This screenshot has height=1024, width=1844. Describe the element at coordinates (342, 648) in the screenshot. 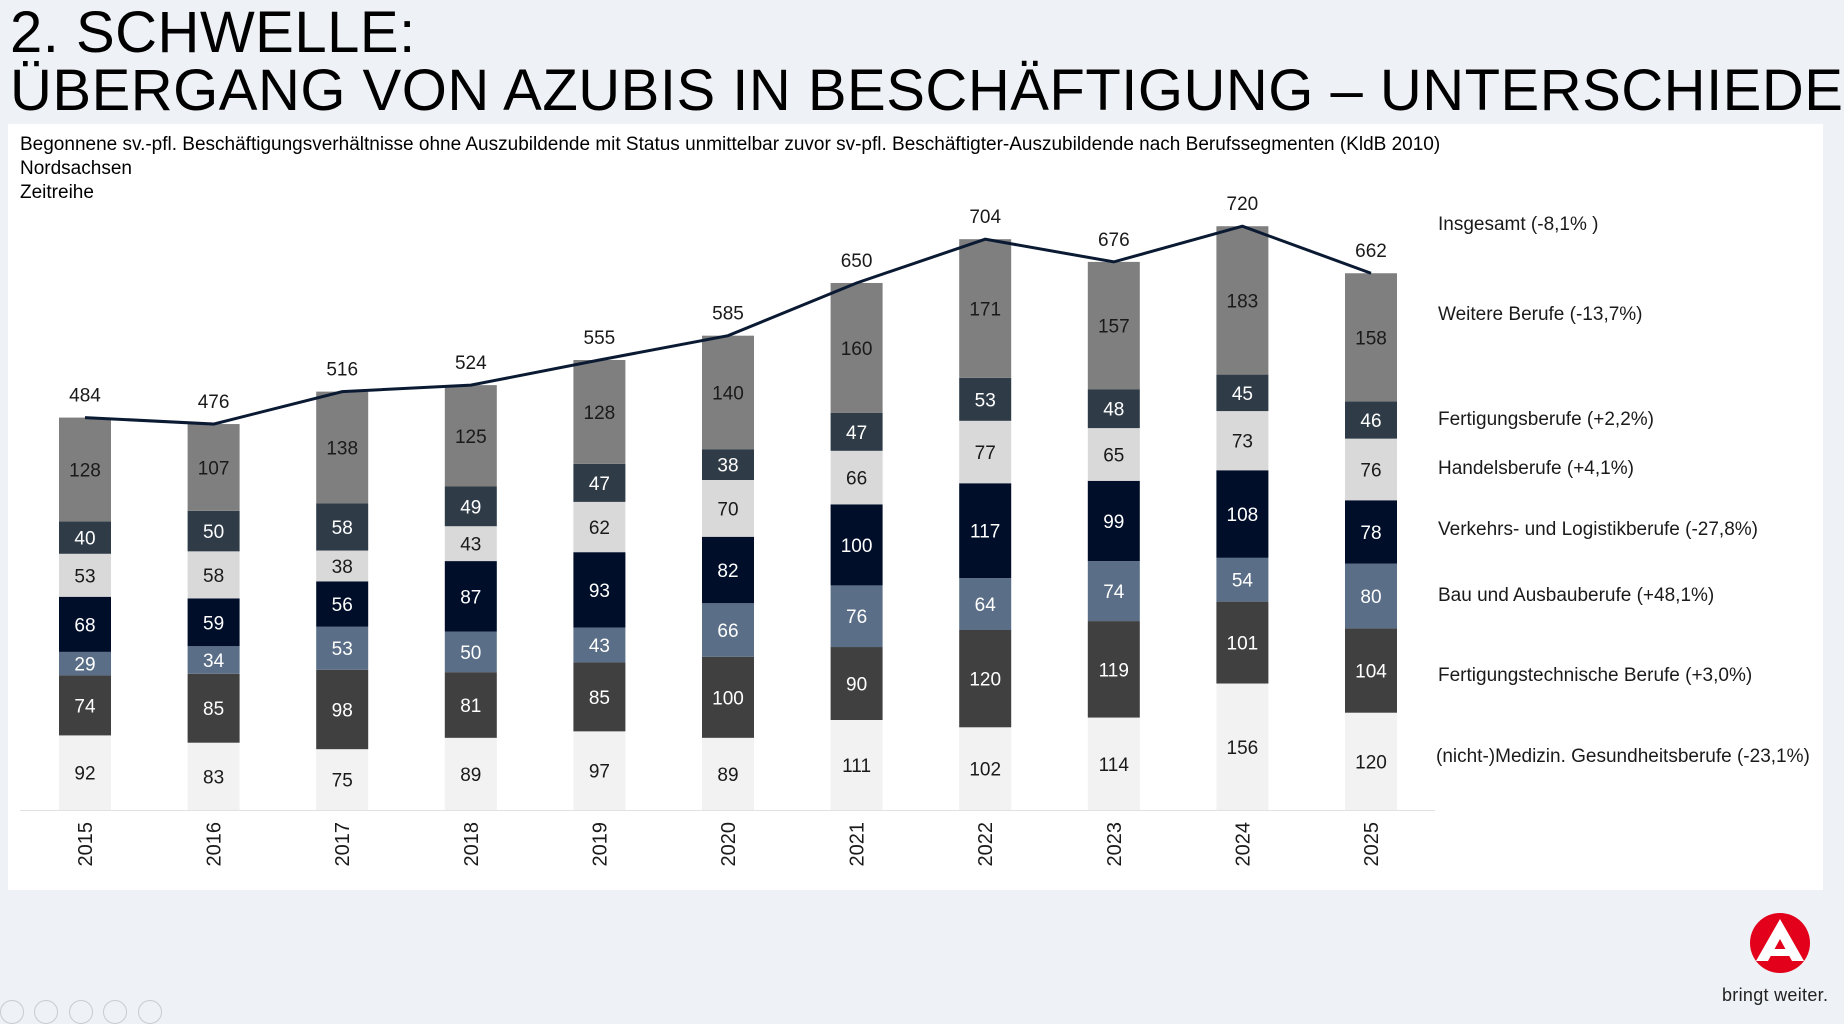

I see `bar-segment-2017-s2` at that location.